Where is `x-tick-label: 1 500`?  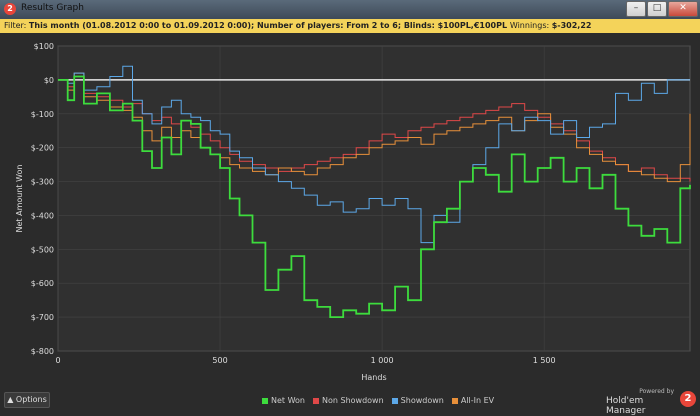
x-tick-label: 1 500 is located at coordinates (544, 360).